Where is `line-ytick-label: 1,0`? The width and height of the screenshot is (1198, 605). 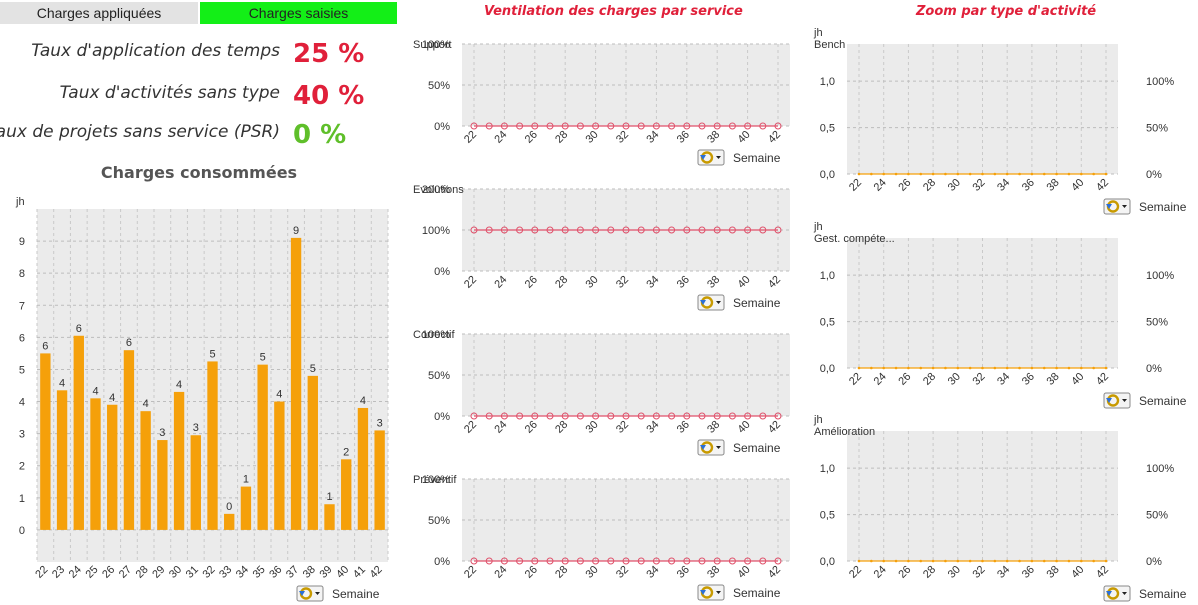 line-ytick-label: 1,0 is located at coordinates (827, 469).